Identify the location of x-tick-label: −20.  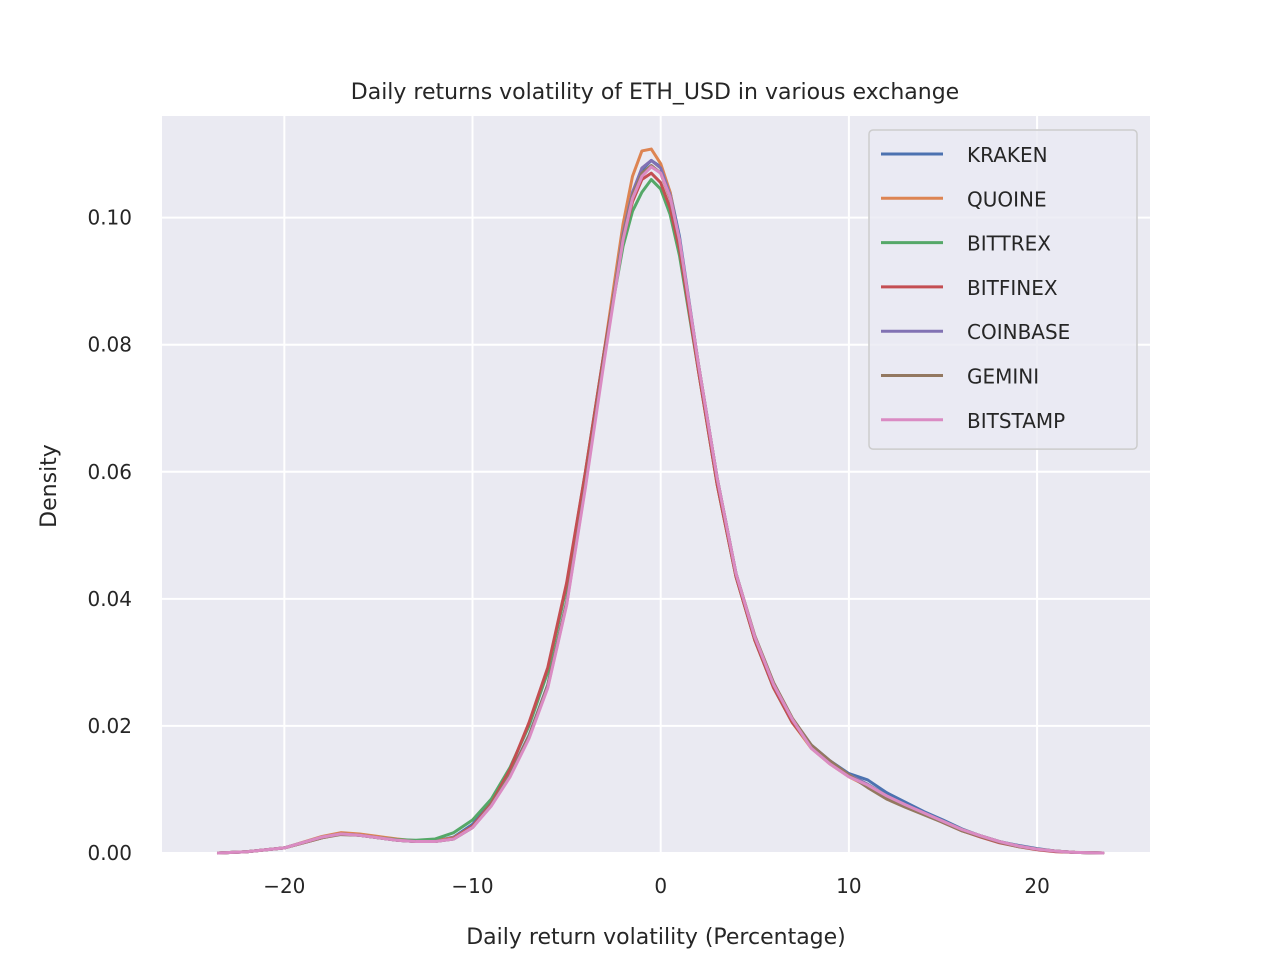
(284, 886).